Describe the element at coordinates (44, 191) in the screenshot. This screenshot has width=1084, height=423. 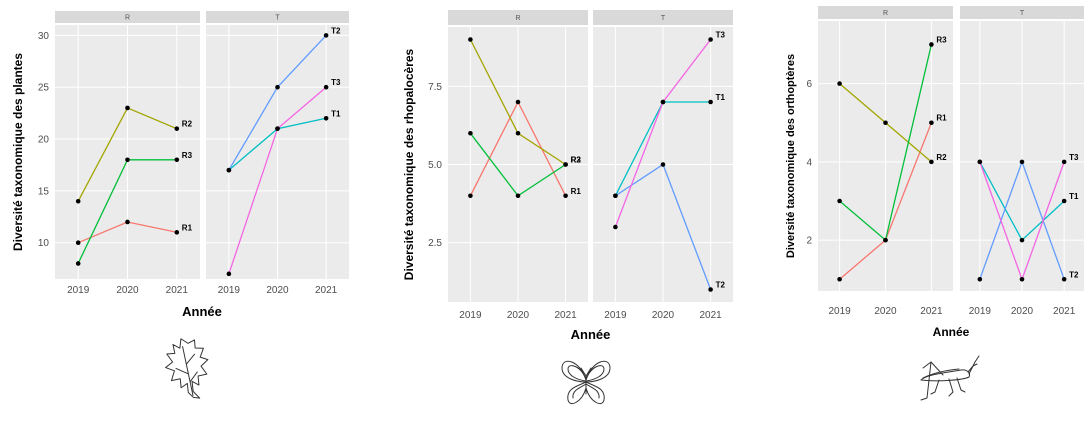
I see `y-tick-label: 15` at that location.